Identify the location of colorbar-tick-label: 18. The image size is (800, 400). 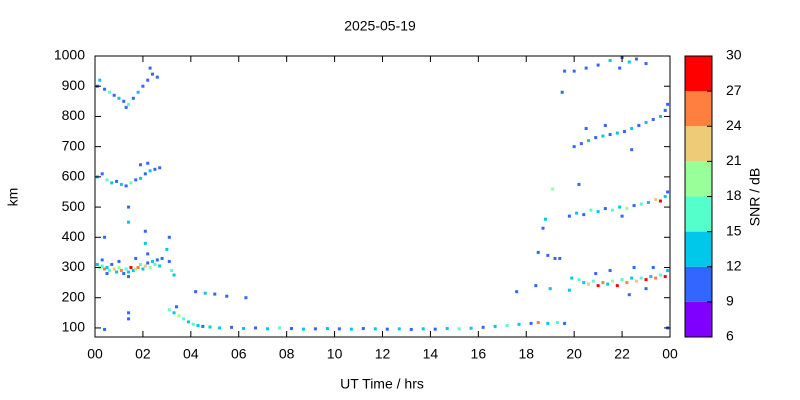
(734, 195).